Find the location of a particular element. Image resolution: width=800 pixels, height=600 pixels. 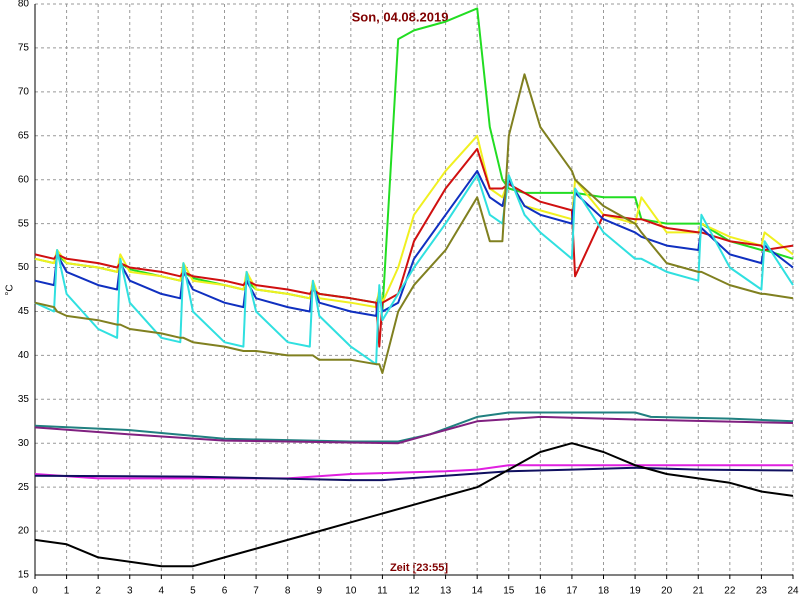

y-tick-label: 70 is located at coordinates (24, 91).